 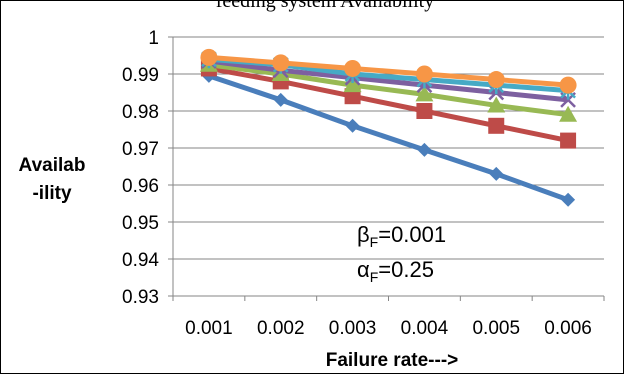 I want to click on annotation-alpha: αF=0.25, so click(x=395, y=271).